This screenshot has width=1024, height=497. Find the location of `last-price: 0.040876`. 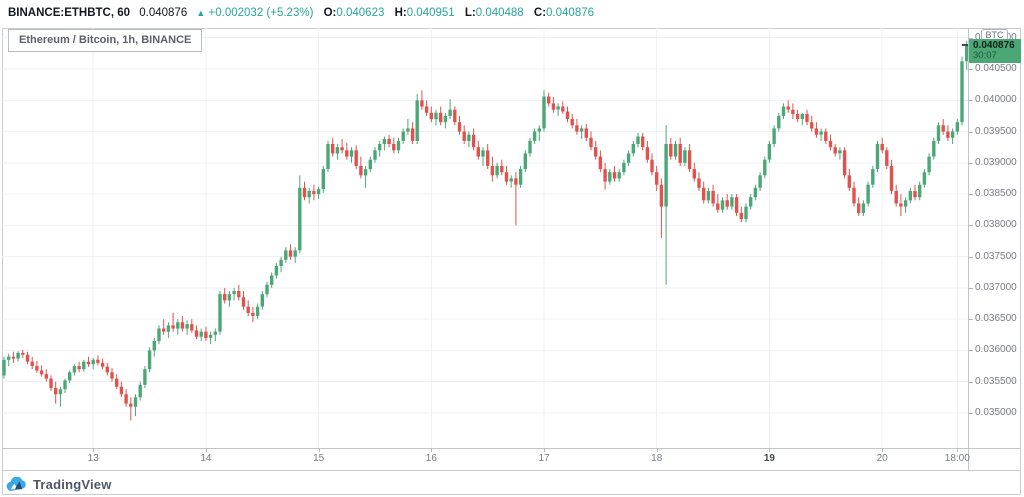

last-price: 0.040876 is located at coordinates (163, 13).